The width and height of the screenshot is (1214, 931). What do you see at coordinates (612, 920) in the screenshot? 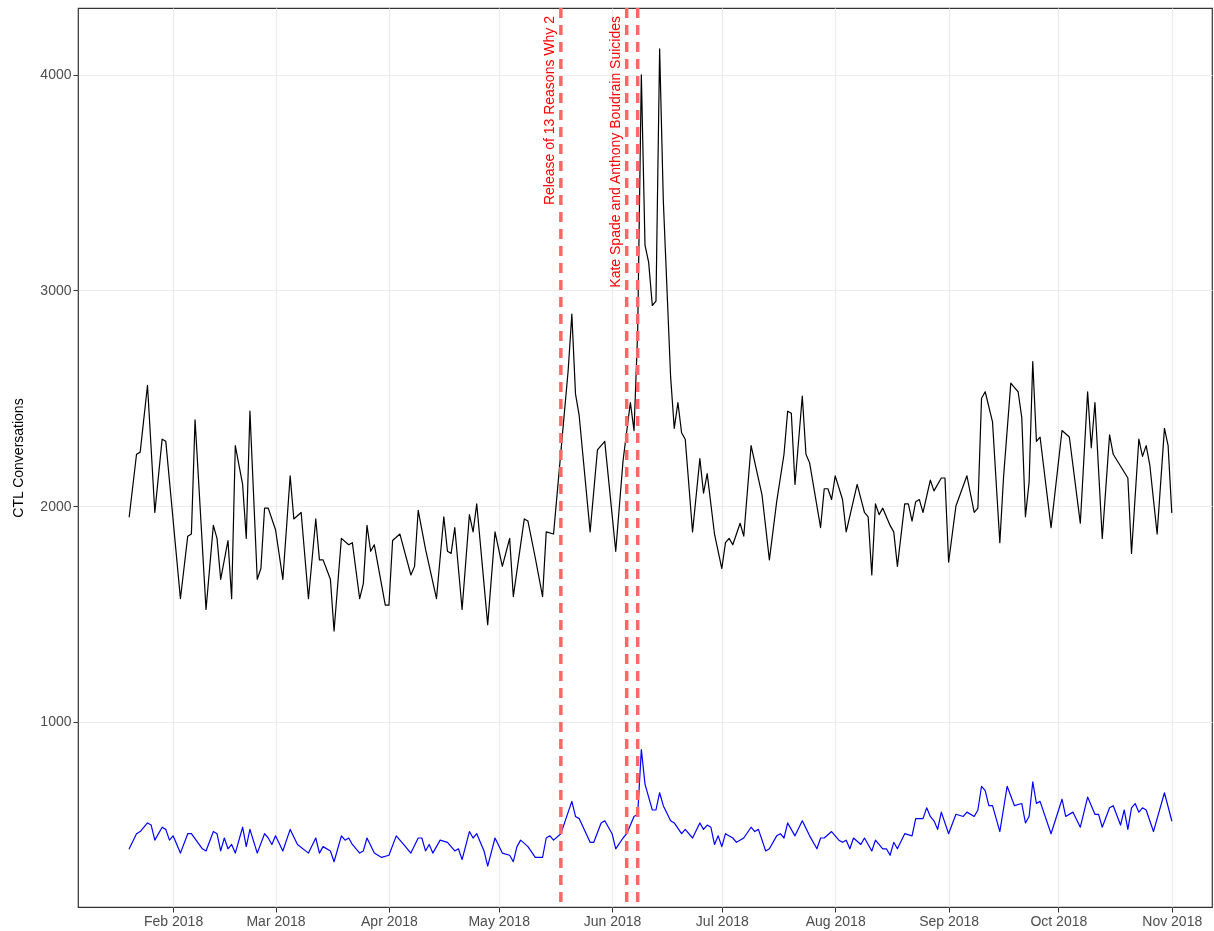
I see `x-tick-label: Jun 2018` at bounding box center [612, 920].